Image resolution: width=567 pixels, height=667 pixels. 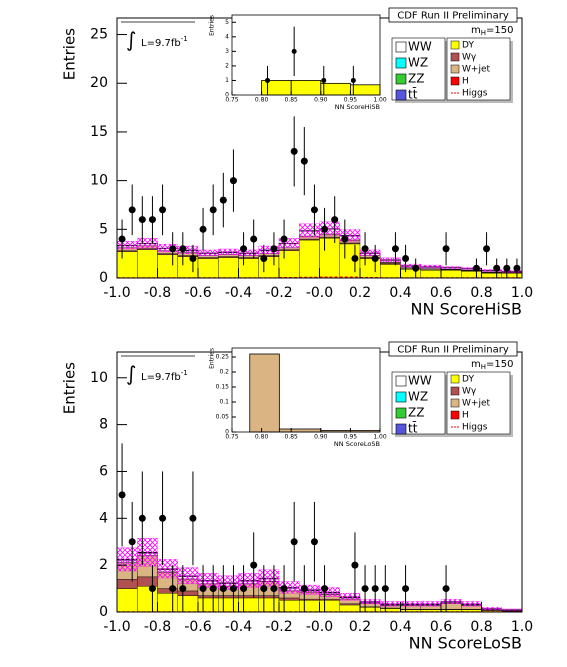 I want to click on legend-label: WW, so click(x=420, y=47).